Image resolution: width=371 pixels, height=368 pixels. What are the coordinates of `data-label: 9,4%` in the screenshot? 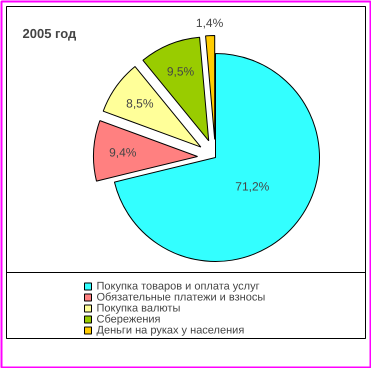 It's located at (123, 152).